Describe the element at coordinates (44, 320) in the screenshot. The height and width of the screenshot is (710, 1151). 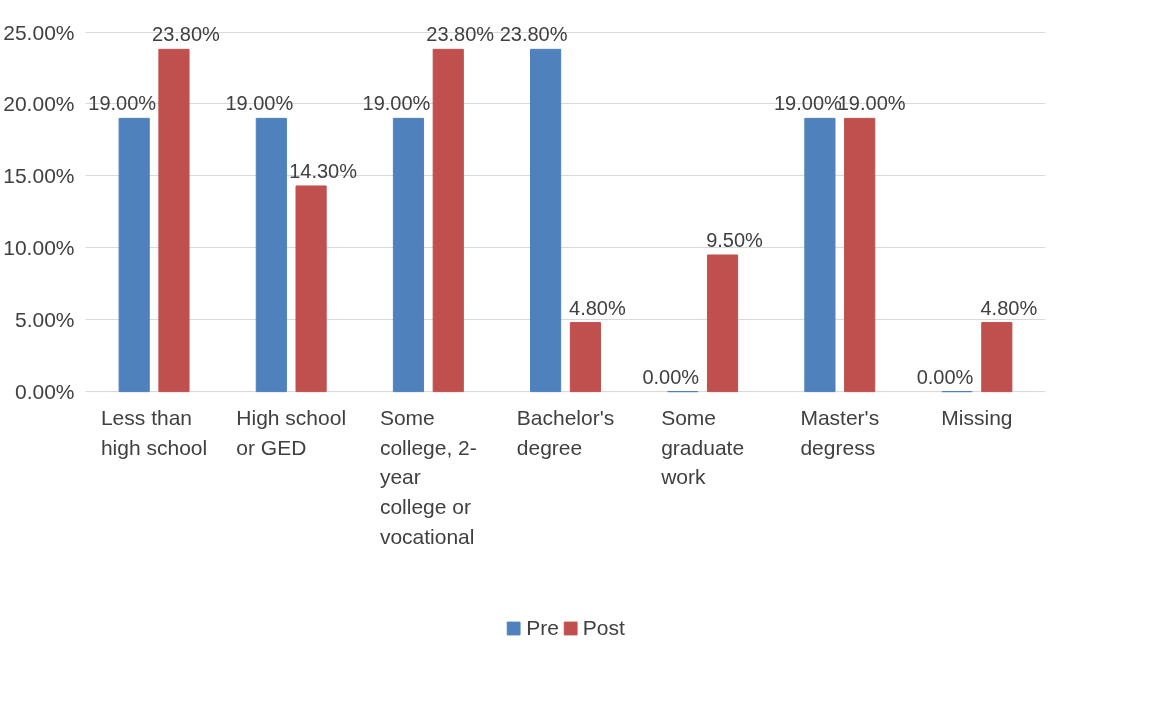
I see `y-tick-label: 5.00%` at that location.